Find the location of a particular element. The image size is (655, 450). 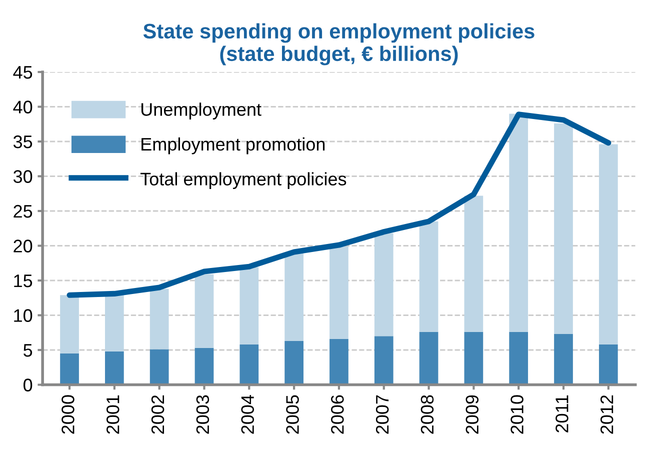

x-tick-label: 2005 is located at coordinates (292, 414).